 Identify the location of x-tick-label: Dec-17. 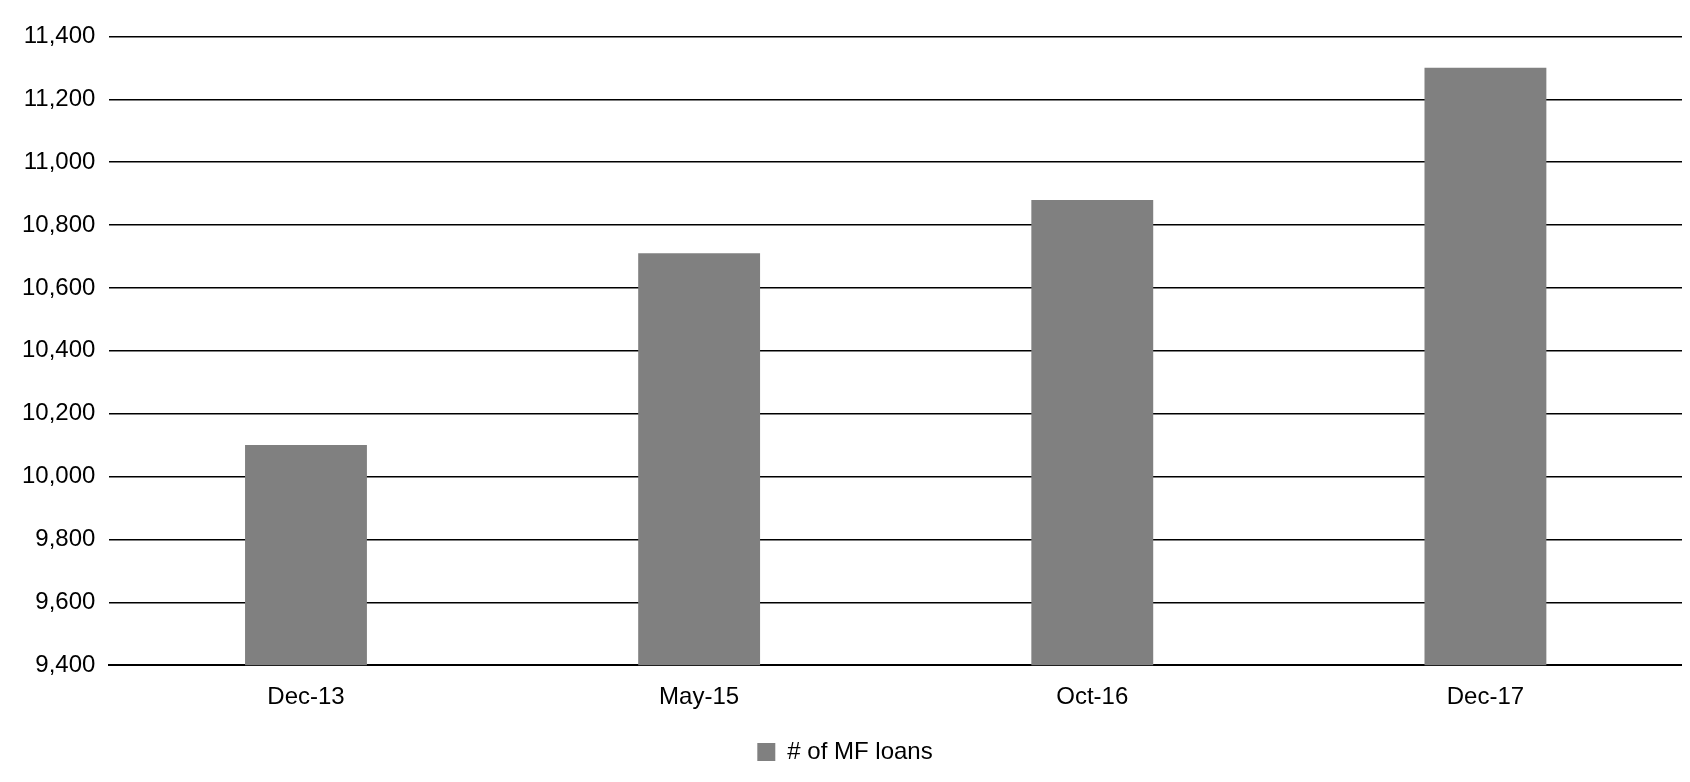
(1485, 696).